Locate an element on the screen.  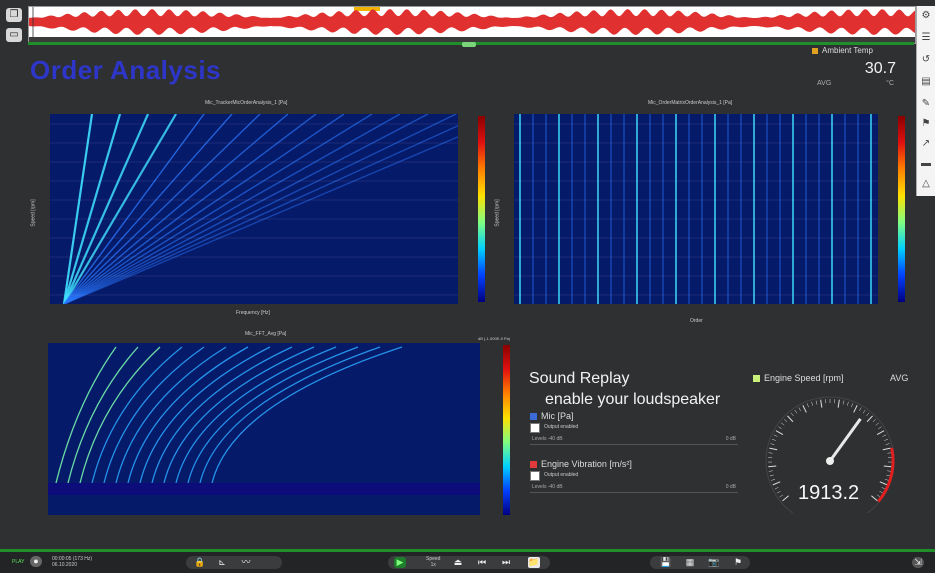
channel-color-swatch is located at coordinates (533, 465).